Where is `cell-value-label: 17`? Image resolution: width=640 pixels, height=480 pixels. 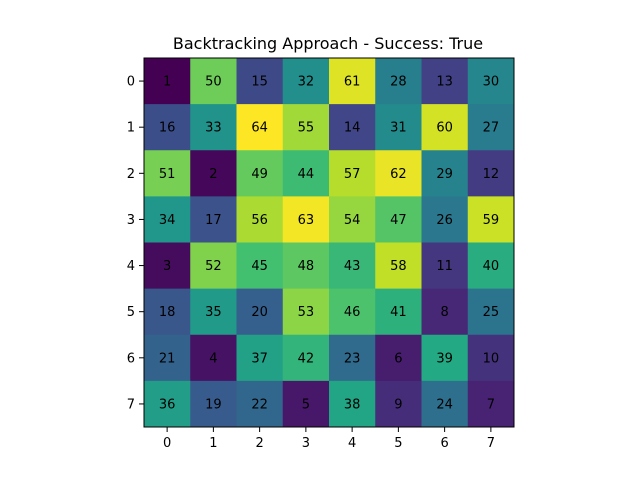
cell-value-label: 17 is located at coordinates (213, 220).